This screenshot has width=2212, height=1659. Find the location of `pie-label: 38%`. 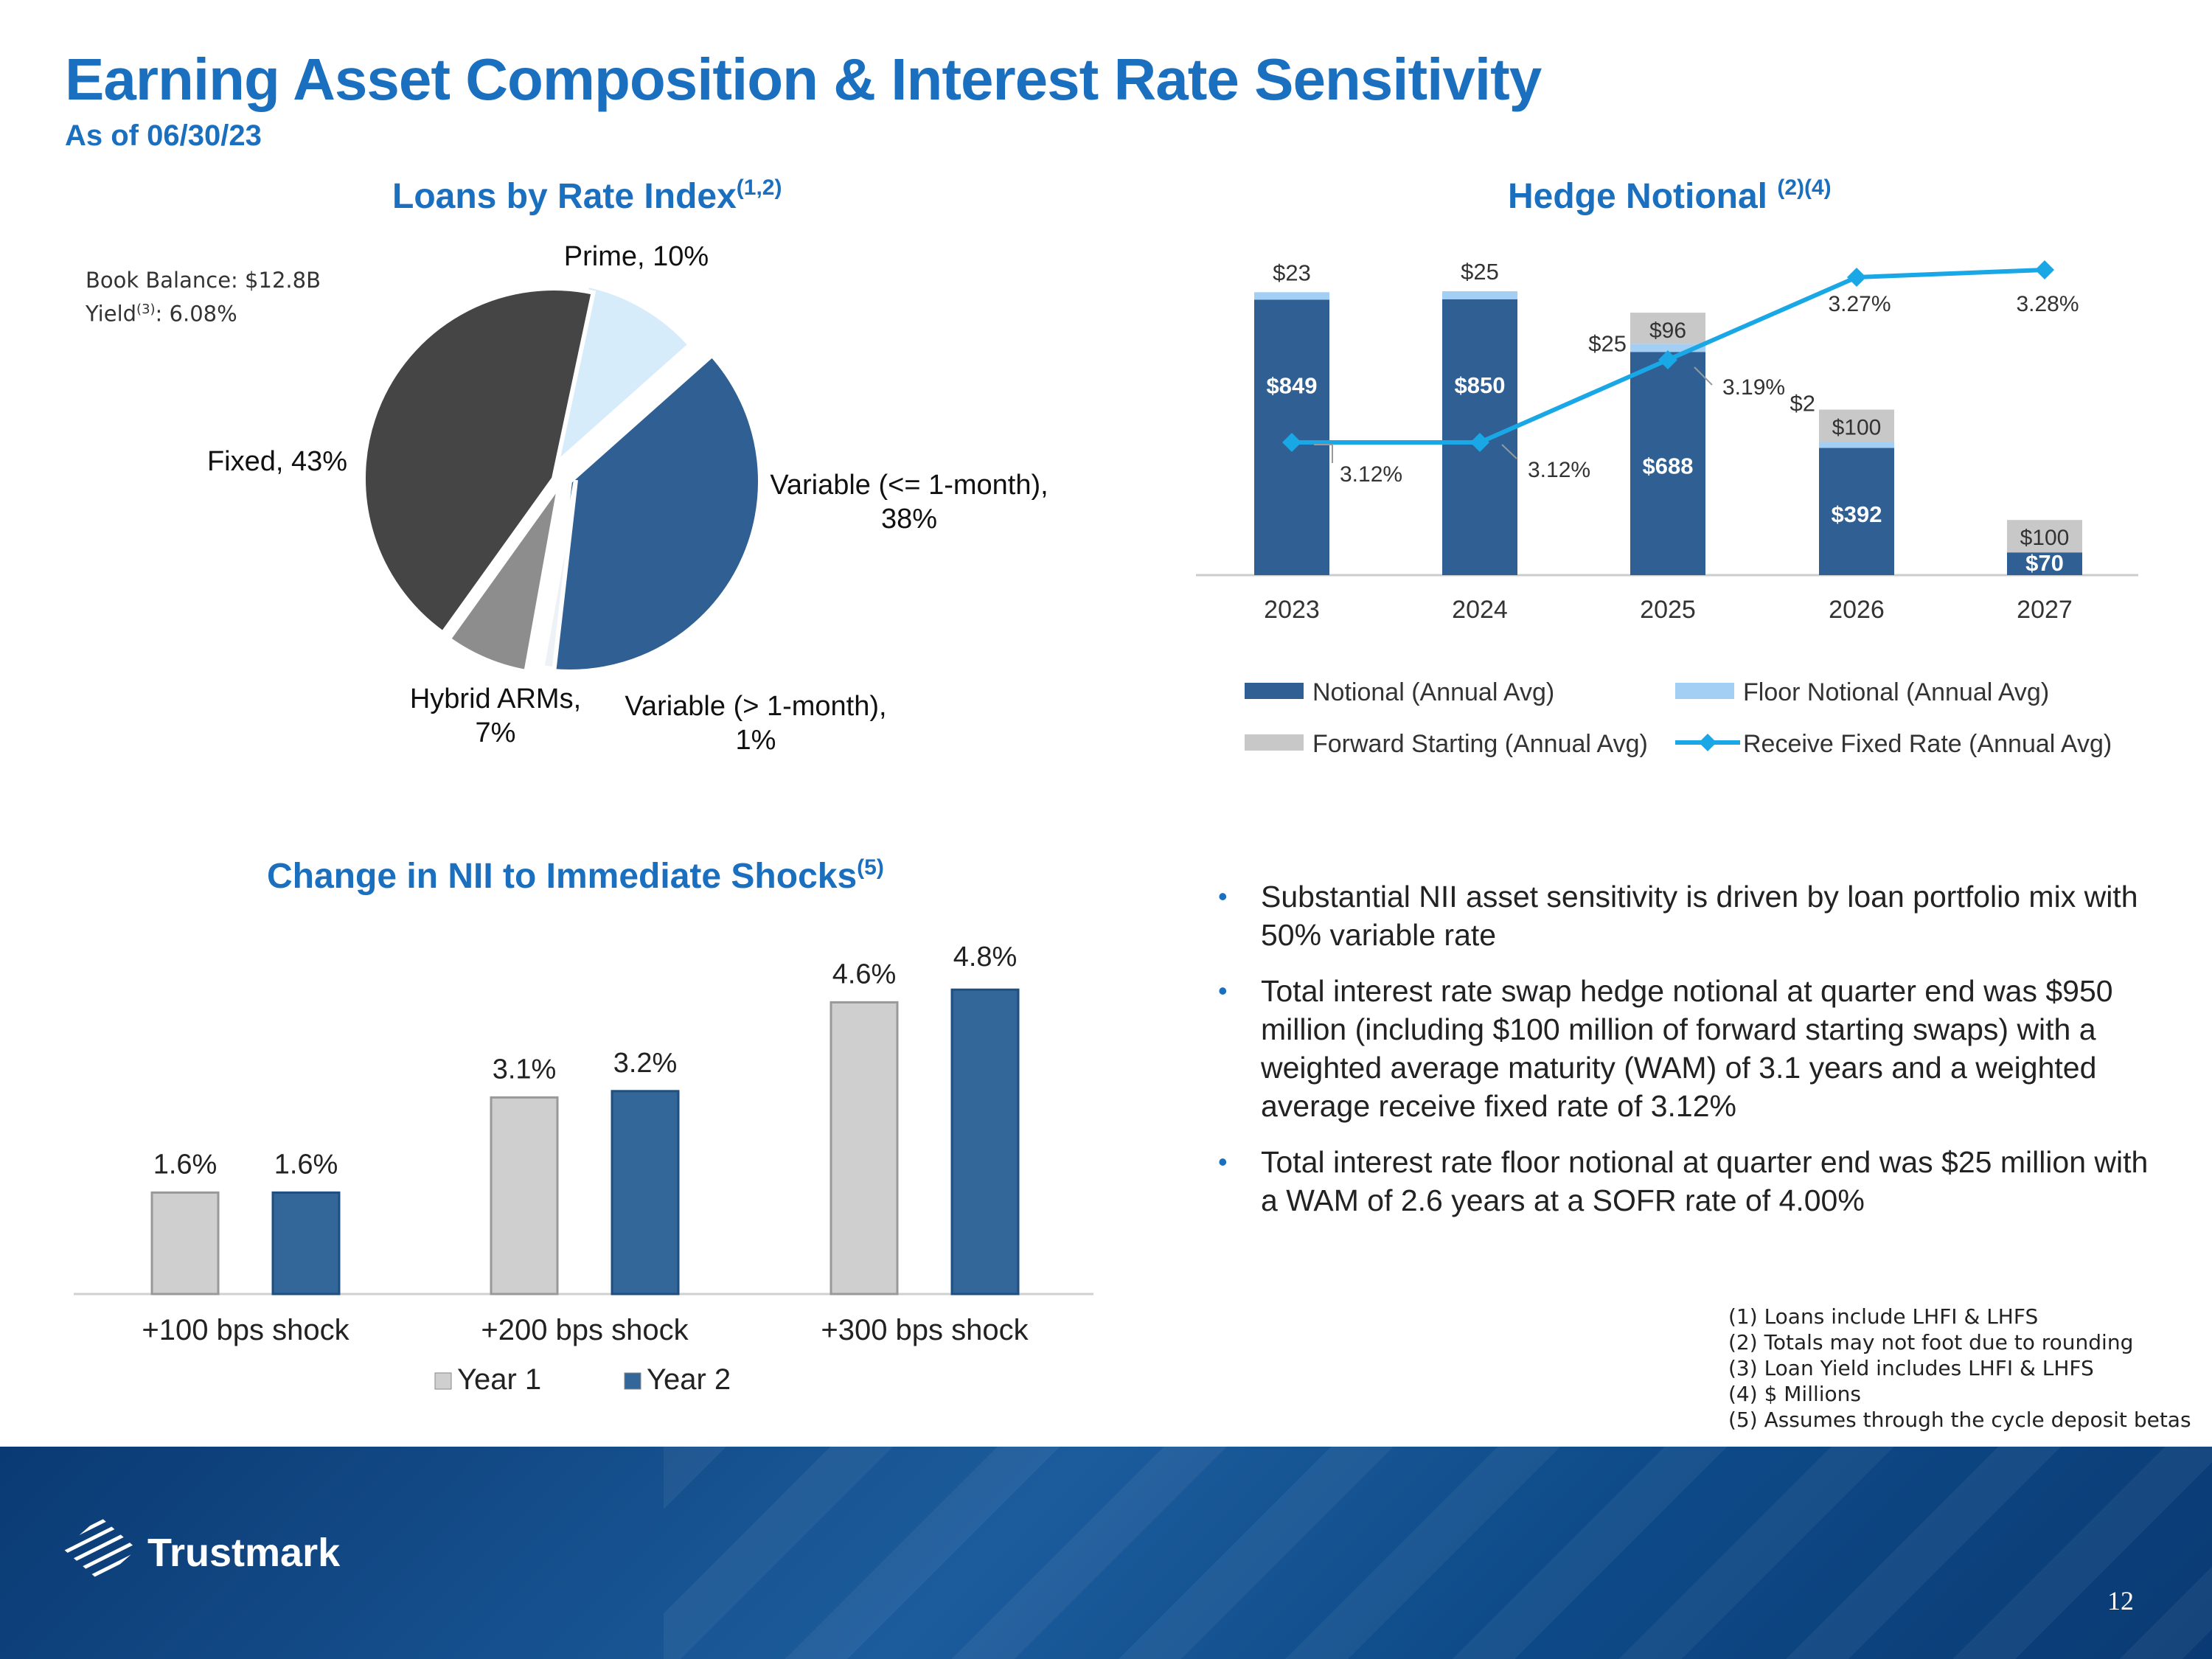

pie-label: 38% is located at coordinates (909, 519).